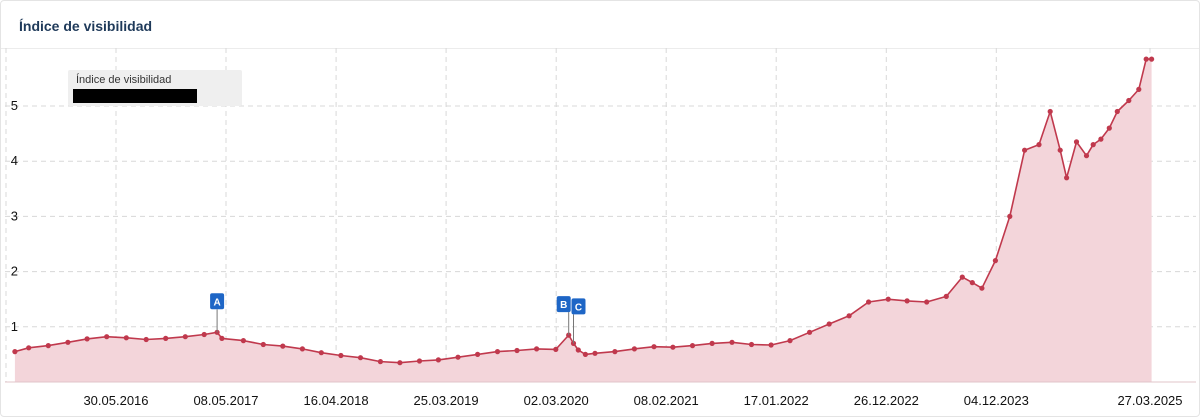  Describe the element at coordinates (666, 400) in the screenshot. I see `x-tick-label: 08.02.2021` at that location.